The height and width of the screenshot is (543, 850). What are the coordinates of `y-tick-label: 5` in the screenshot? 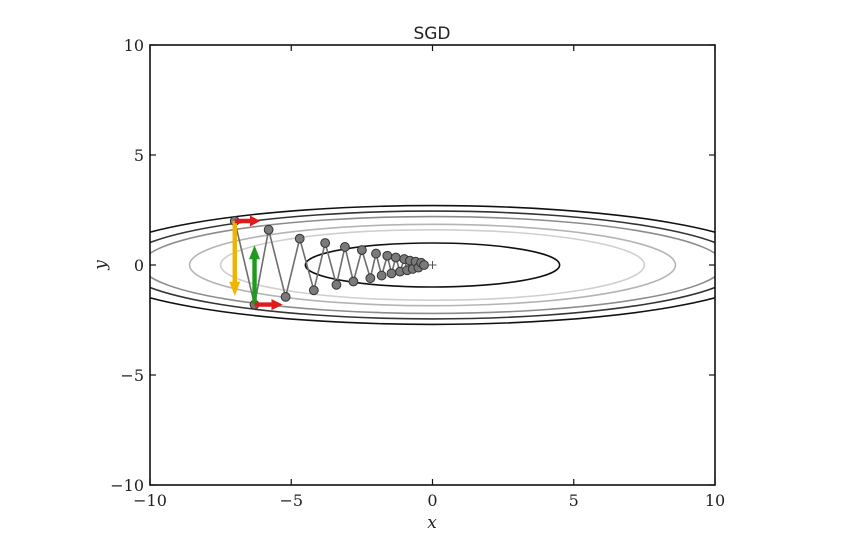 It's located at (139, 155).